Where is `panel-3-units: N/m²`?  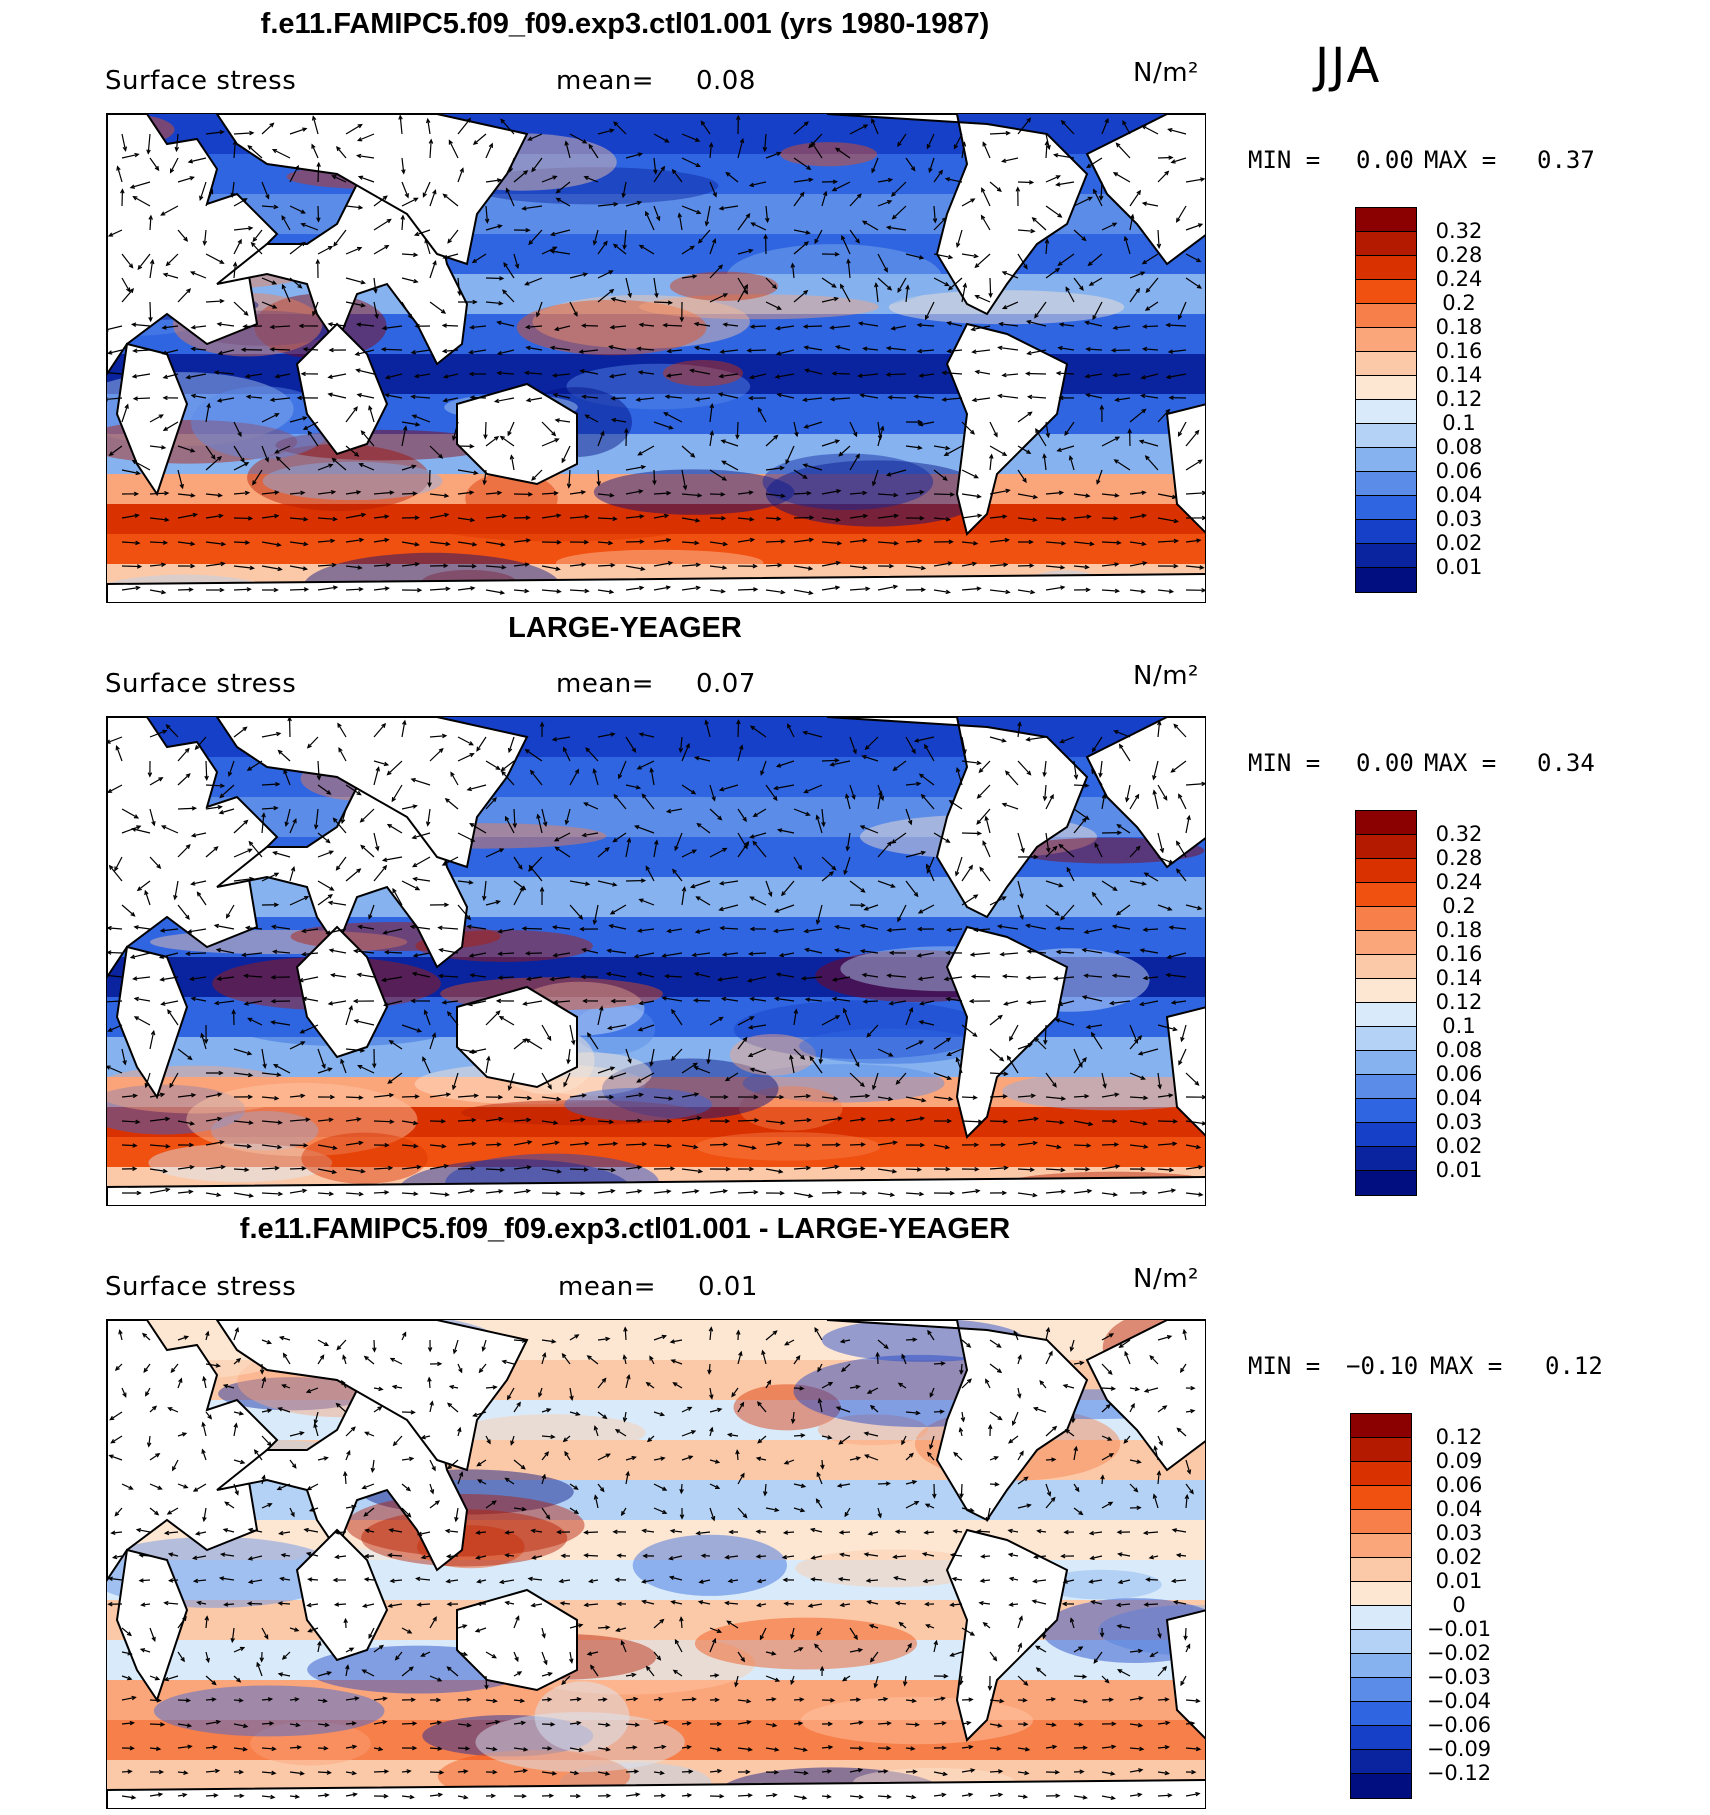
panel-3-units: N/m² is located at coordinates (1166, 1279).